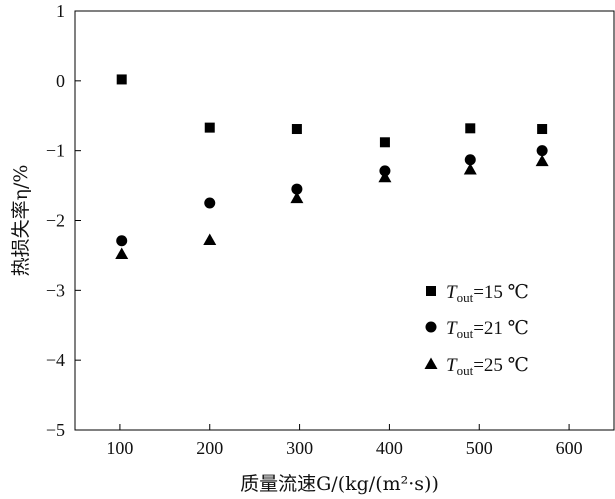 This screenshot has height=499, width=615. I want to click on x-tick-label: 400, so click(389, 448).